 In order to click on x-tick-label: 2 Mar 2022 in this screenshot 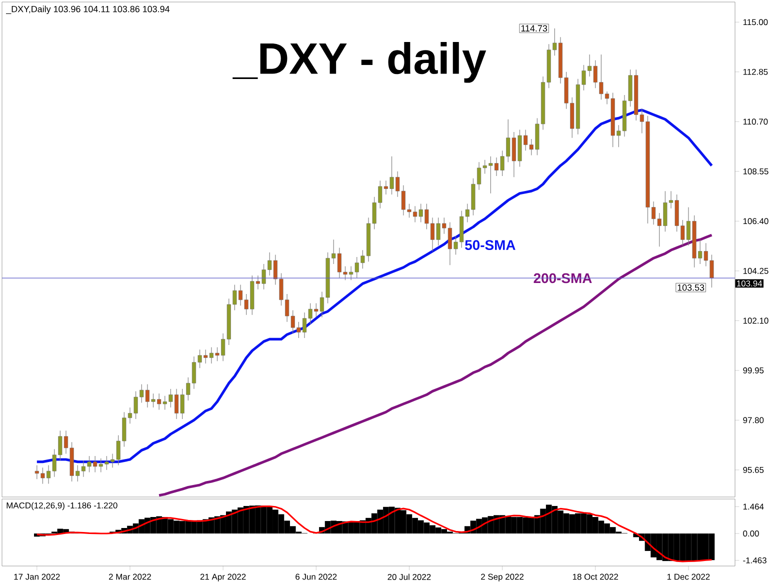, I will do `click(129, 577)`.